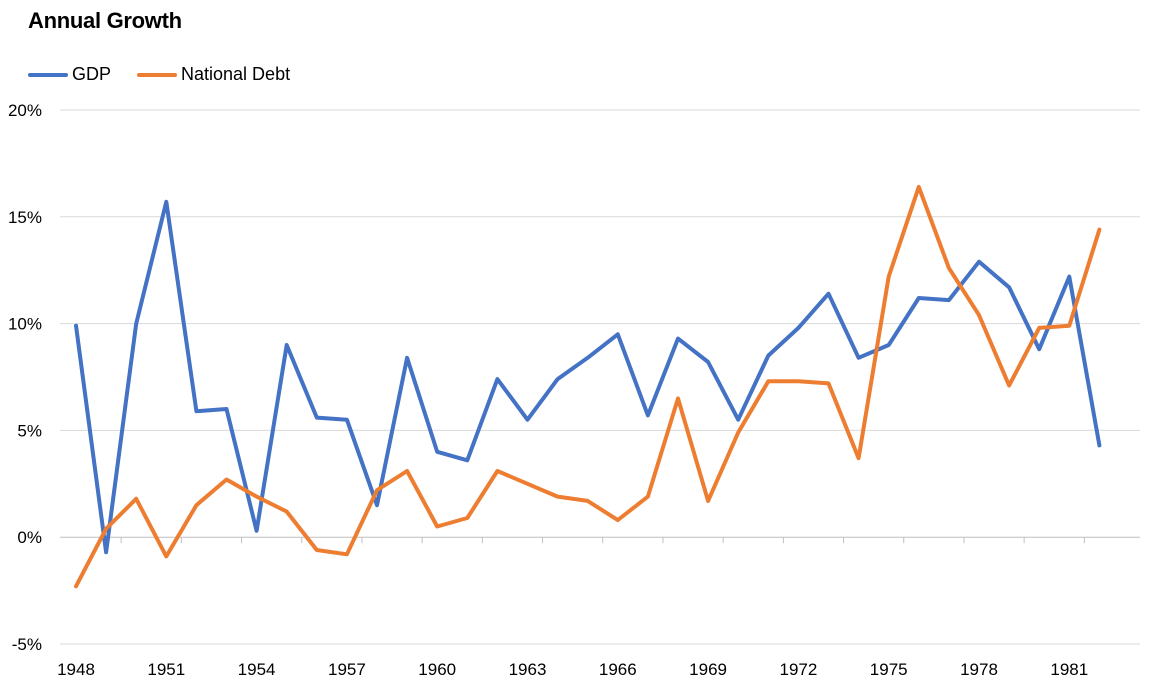  Describe the element at coordinates (257, 669) in the screenshot. I see `x-tick-label: 1954` at that location.